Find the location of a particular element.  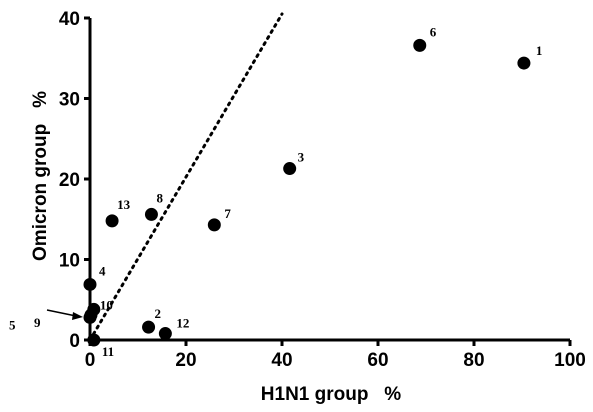

point-label-10: 10 is located at coordinates (106, 304).